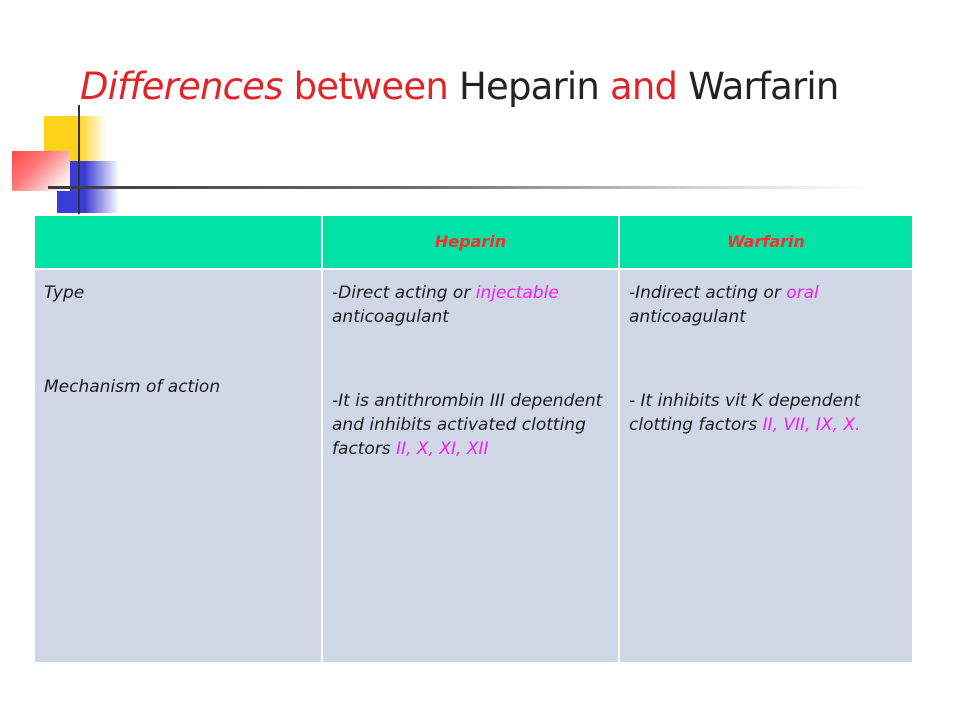 The height and width of the screenshot is (720, 960). Describe the element at coordinates (401, 293) in the screenshot. I see `heparin-type-part1: -Direct acting or` at that location.